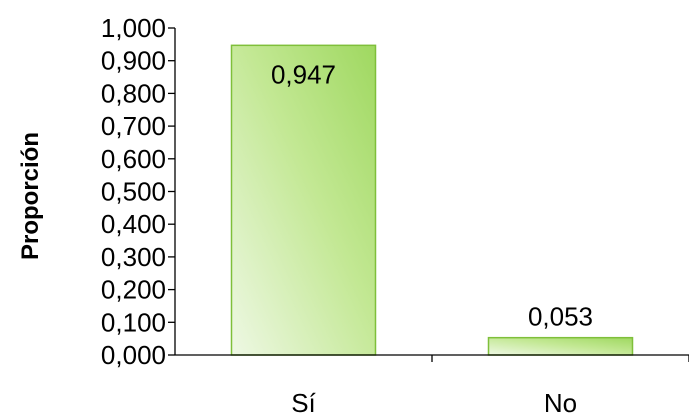  What do you see at coordinates (133, 224) in the screenshot?
I see `y-tick-label: 0,400` at bounding box center [133, 224].